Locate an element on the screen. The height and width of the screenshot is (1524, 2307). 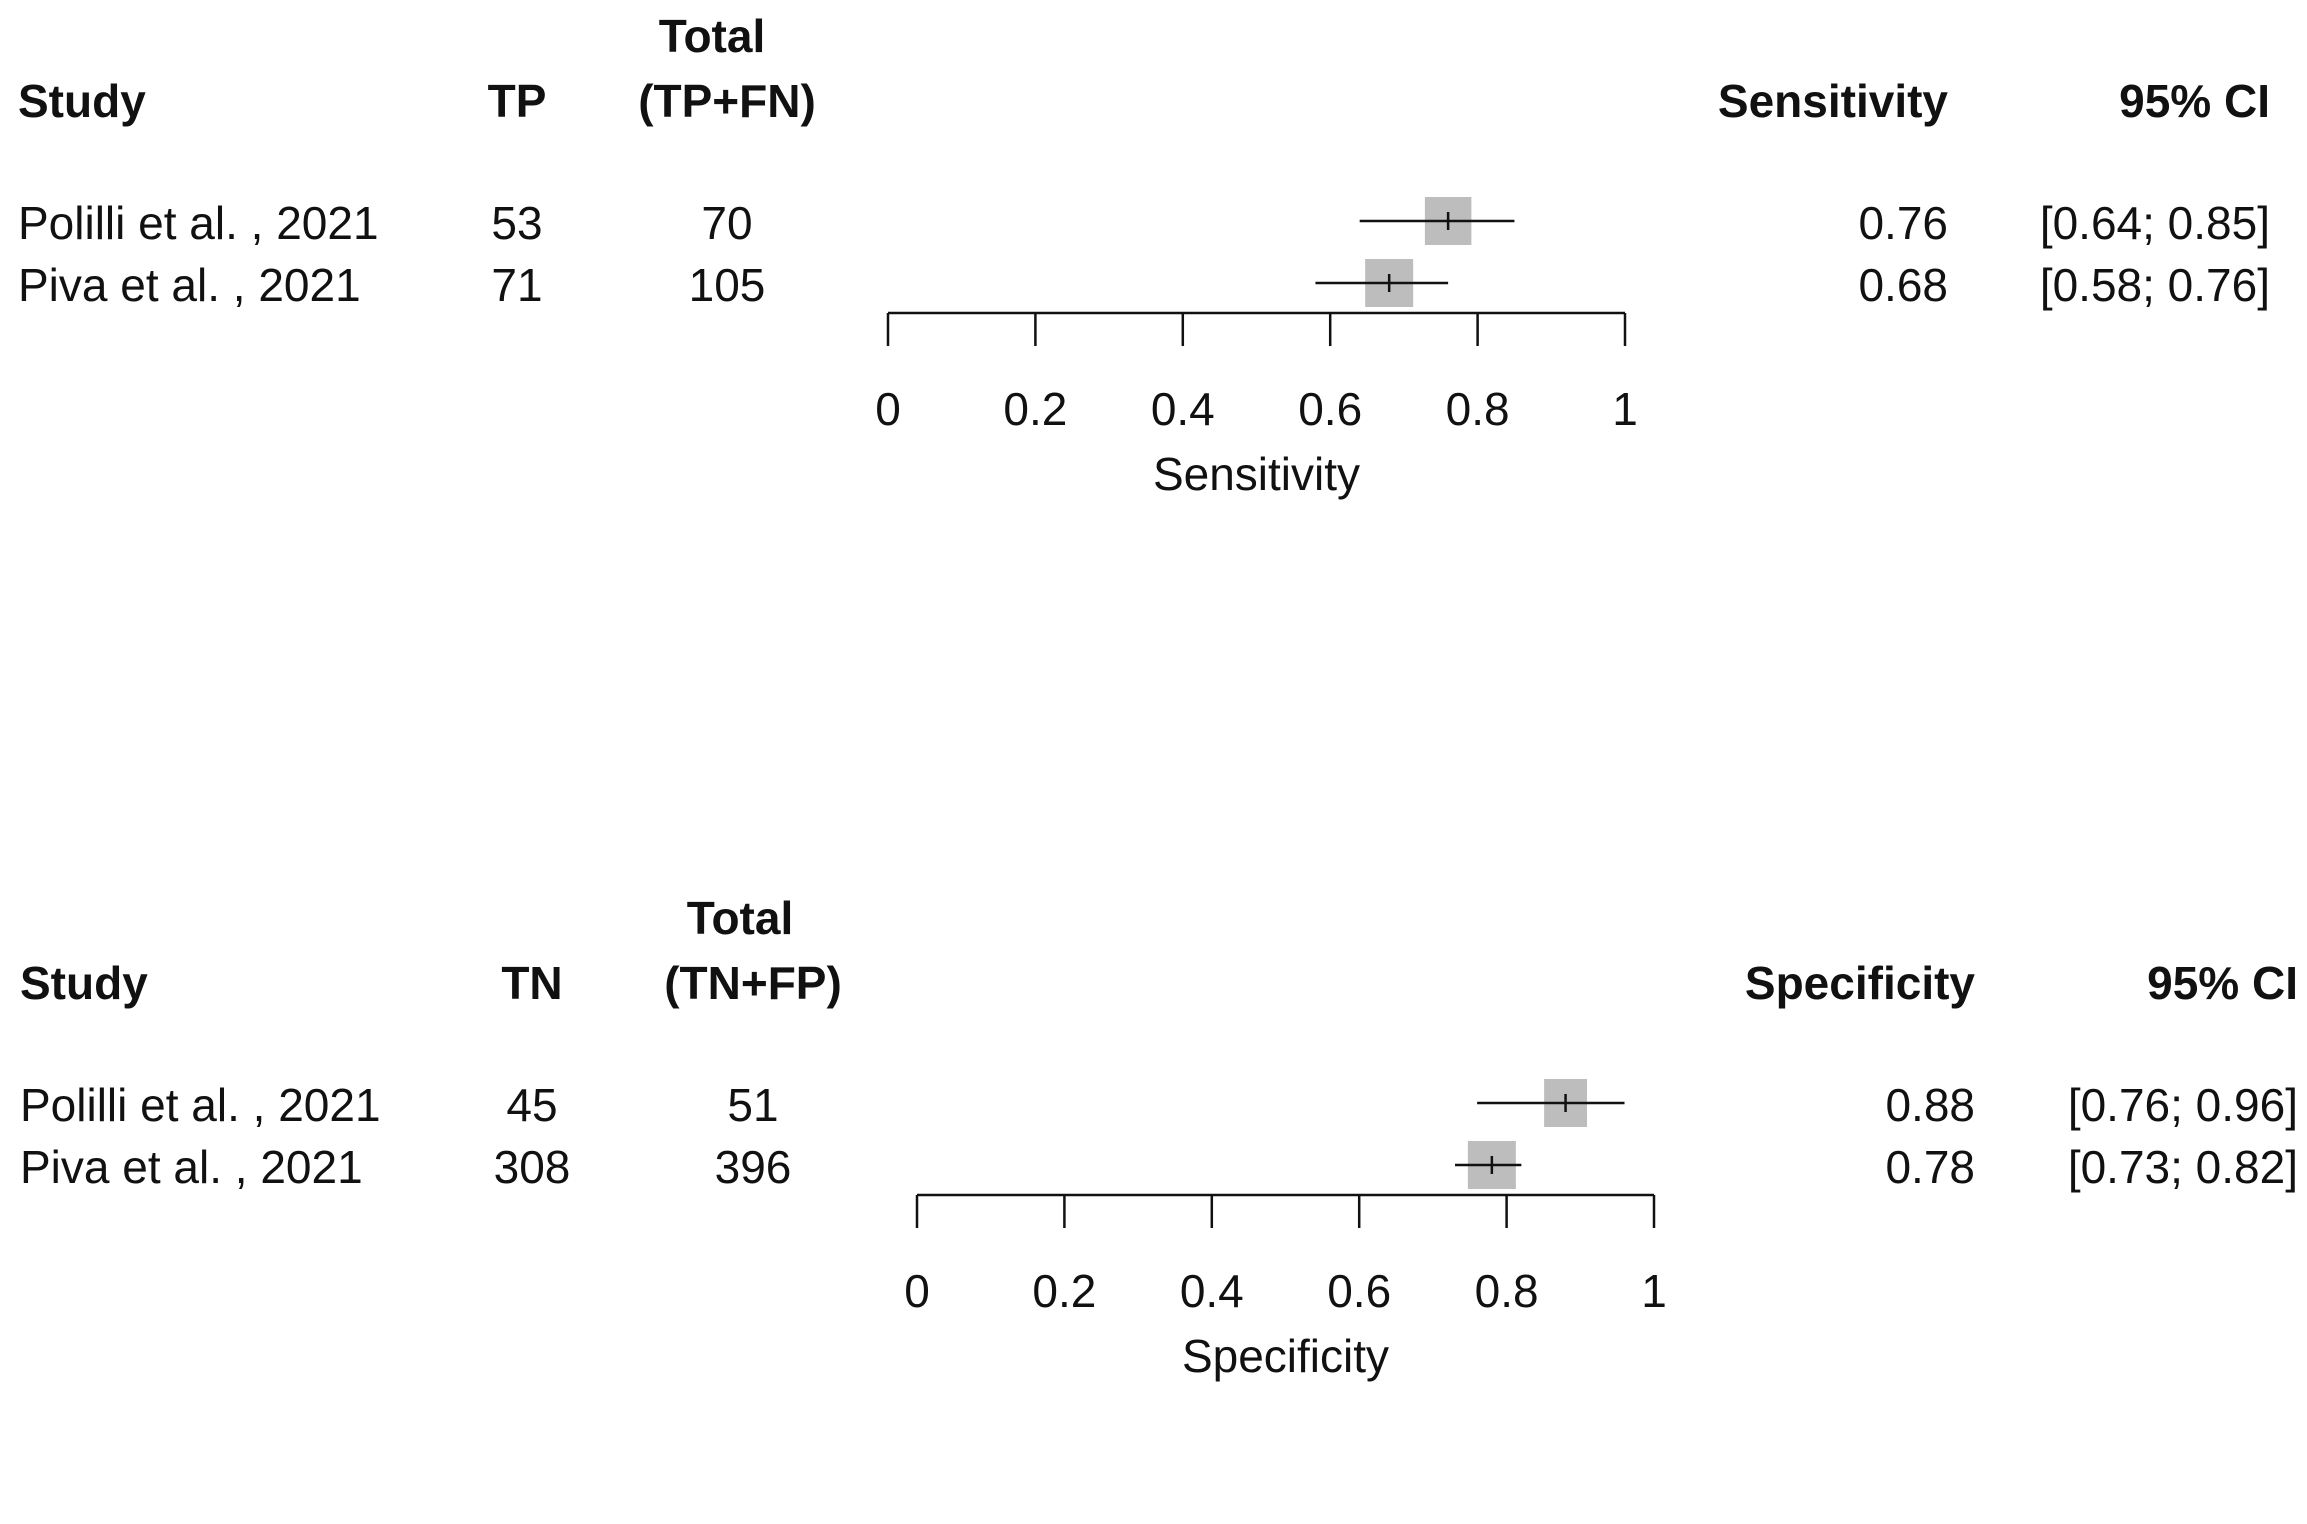
total-column-header-line2: (TN+FP) is located at coordinates (753, 983).